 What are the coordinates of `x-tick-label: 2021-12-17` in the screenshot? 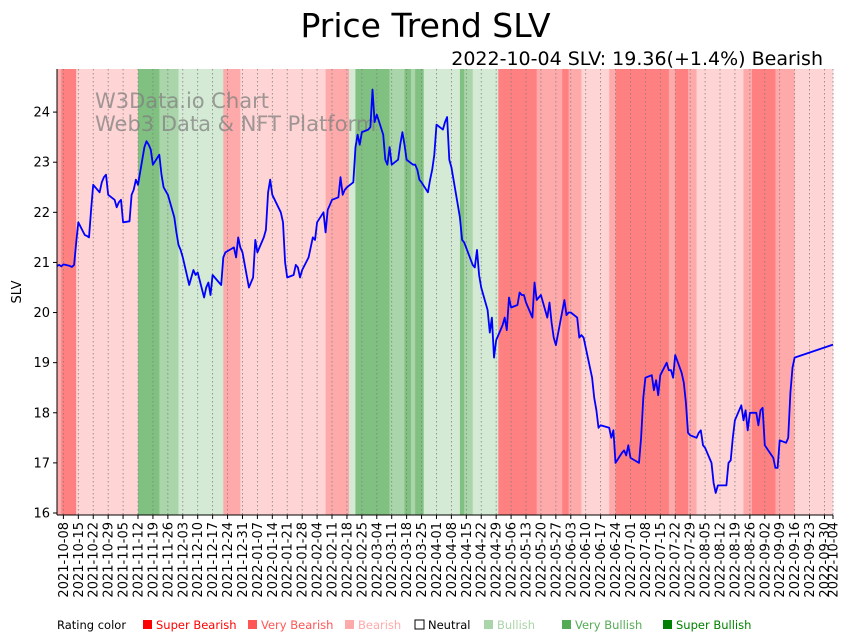 It's located at (213, 560).